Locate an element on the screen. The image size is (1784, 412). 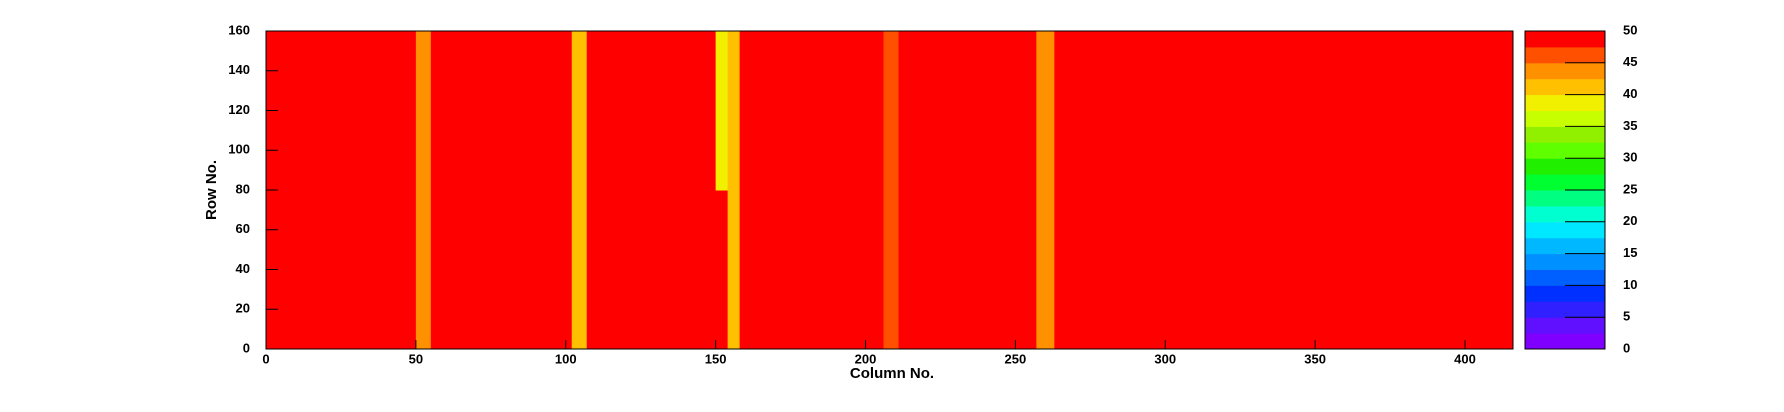
x-tick-label: 50 is located at coordinates (416, 358).